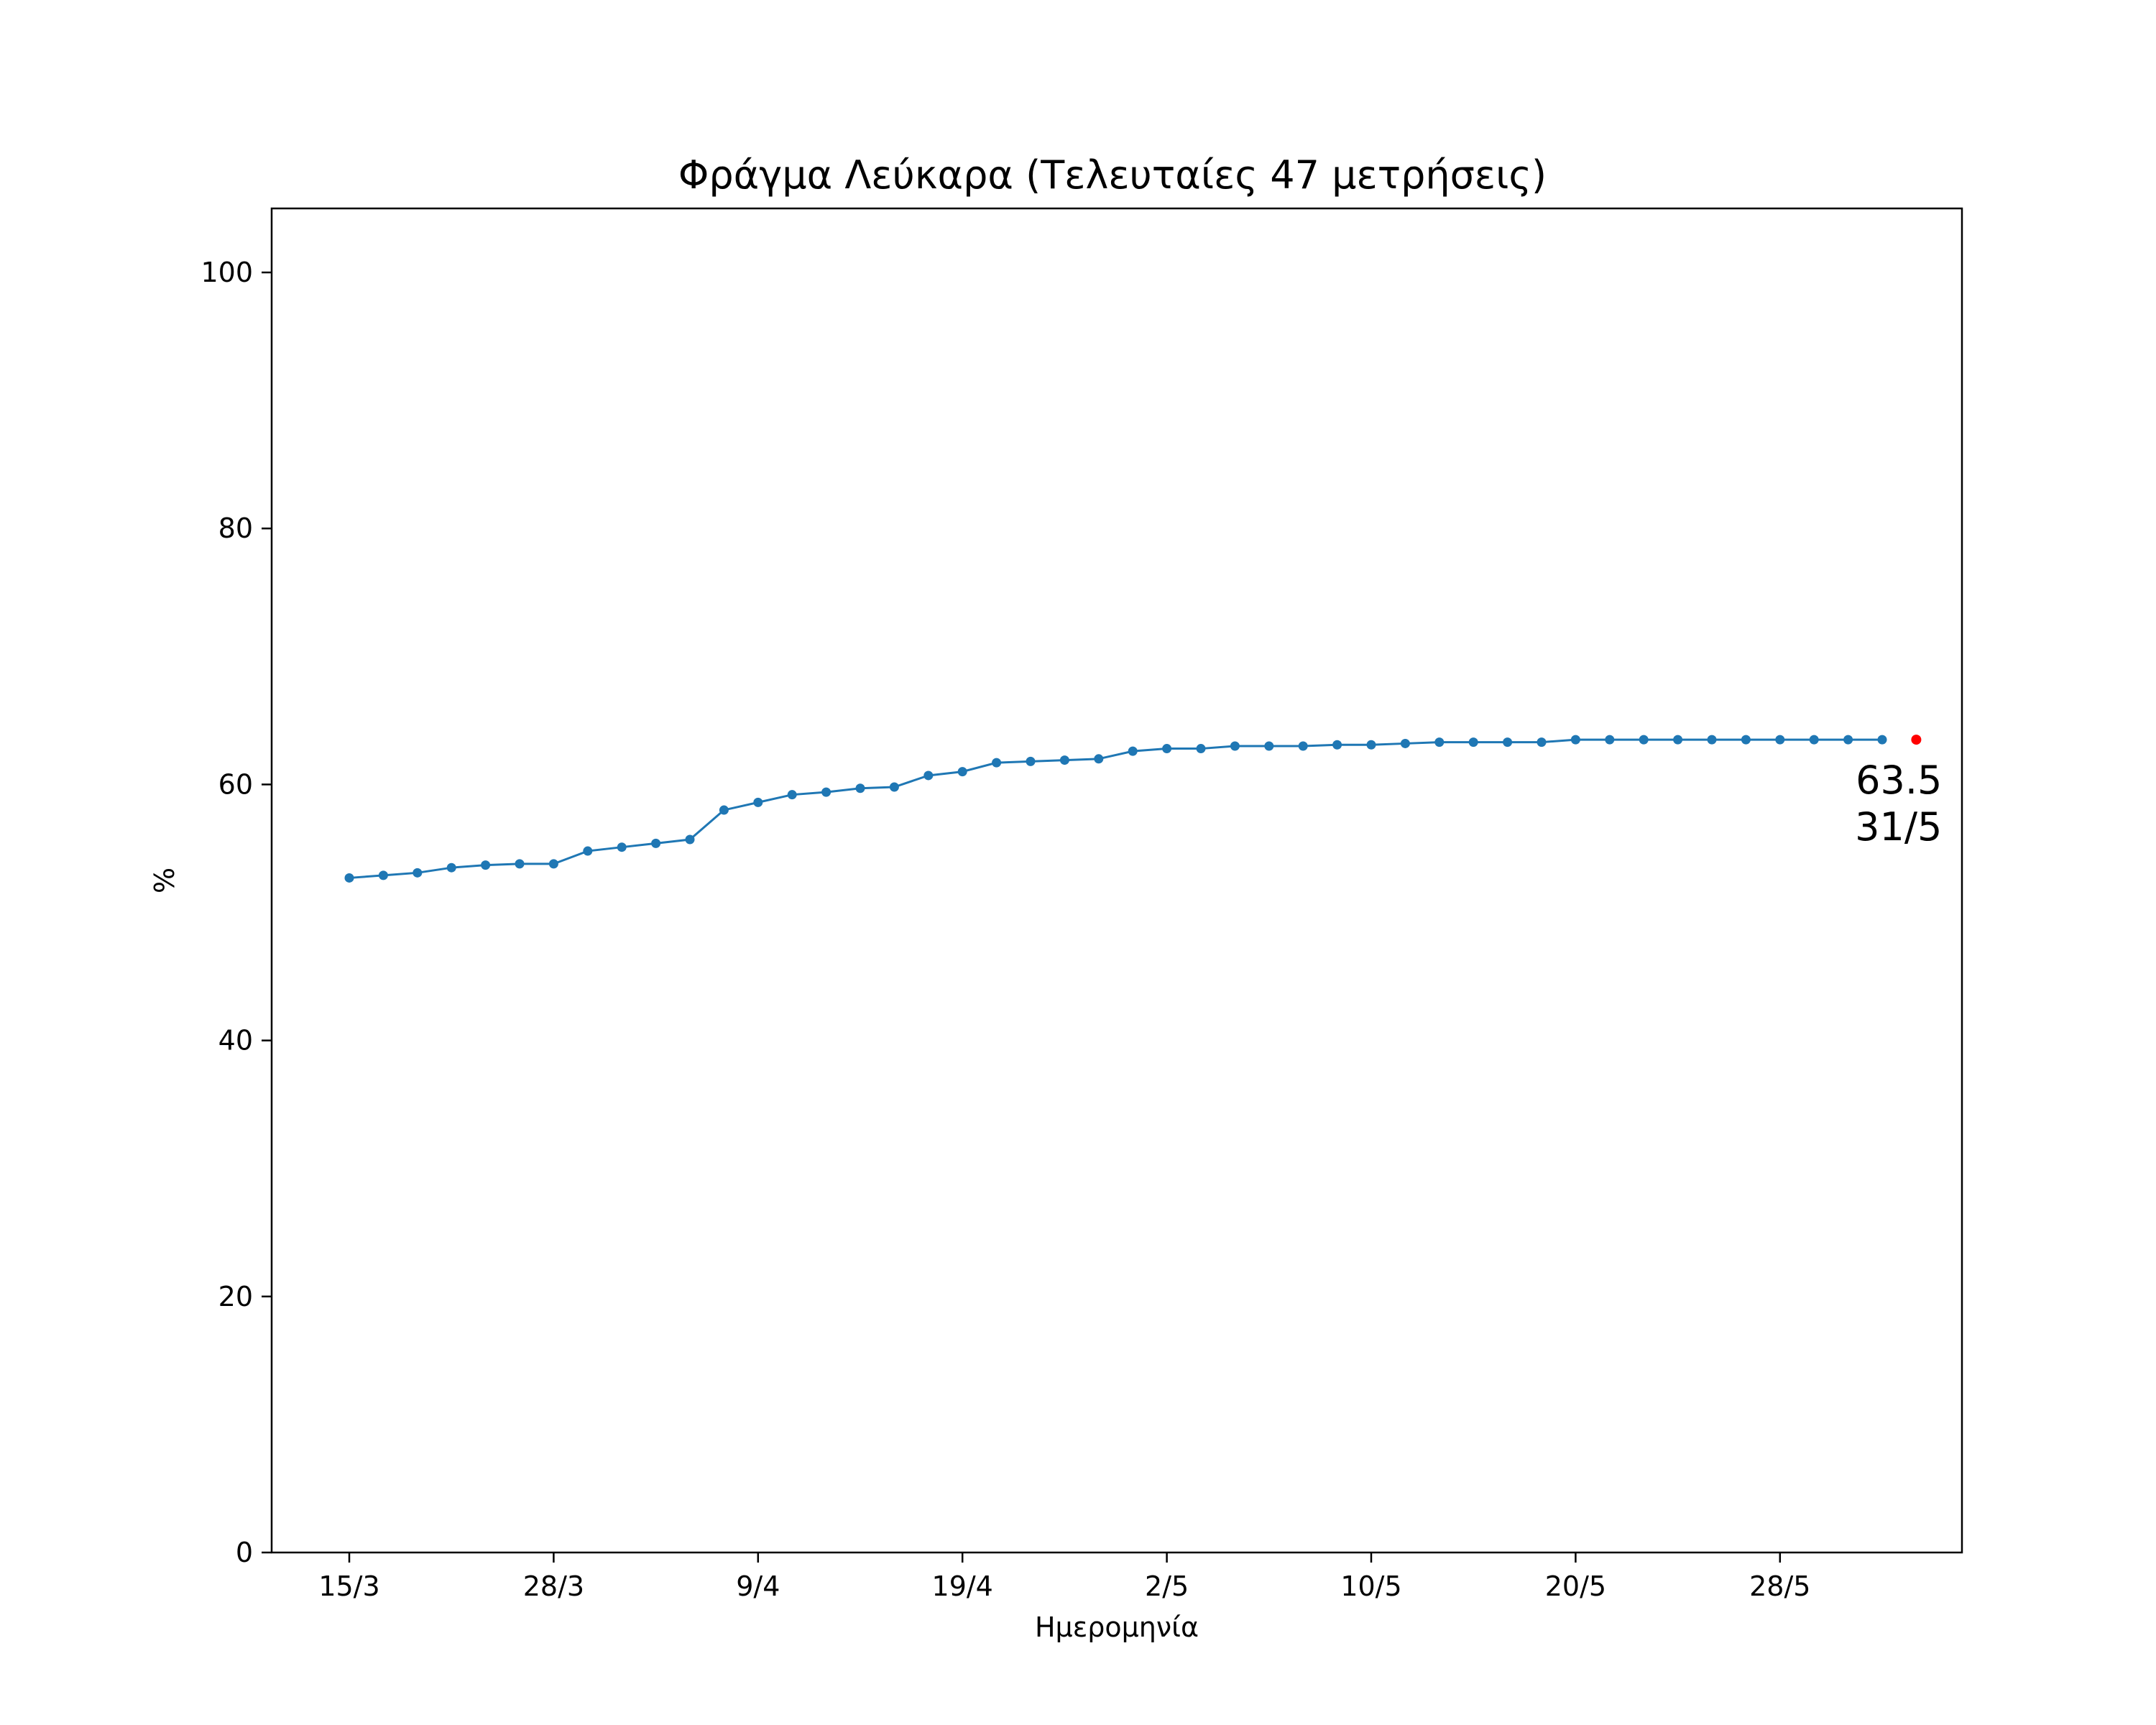  What do you see at coordinates (1917, 740) in the screenshot?
I see `last-data-point` at bounding box center [1917, 740].